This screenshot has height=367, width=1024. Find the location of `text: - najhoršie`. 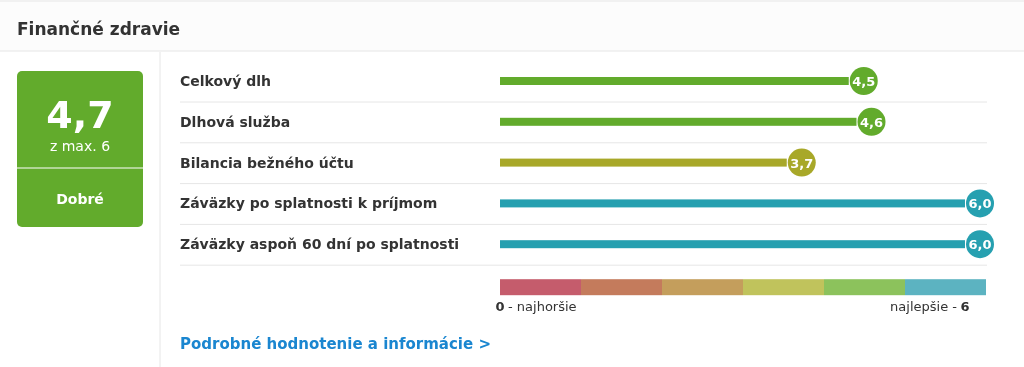

text: - najhoršie is located at coordinates (542, 307).